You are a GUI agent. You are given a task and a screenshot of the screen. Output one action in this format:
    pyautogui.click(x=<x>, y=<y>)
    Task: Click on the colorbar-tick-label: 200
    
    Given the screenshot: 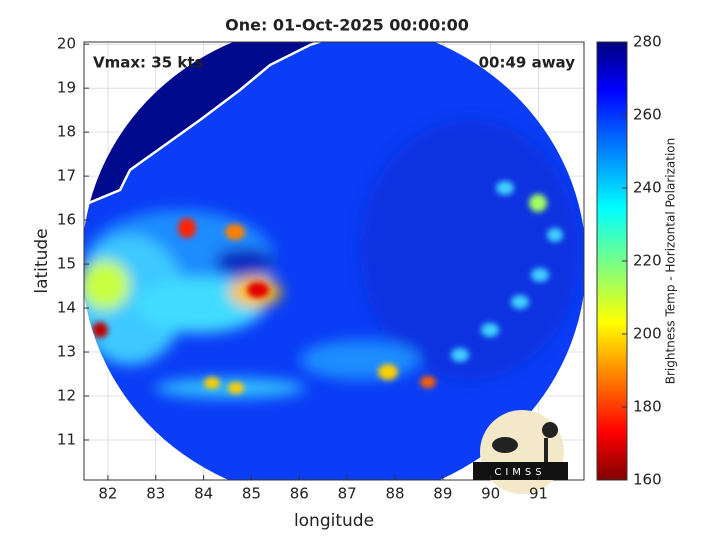 What is the action you would take?
    pyautogui.click(x=647, y=334)
    